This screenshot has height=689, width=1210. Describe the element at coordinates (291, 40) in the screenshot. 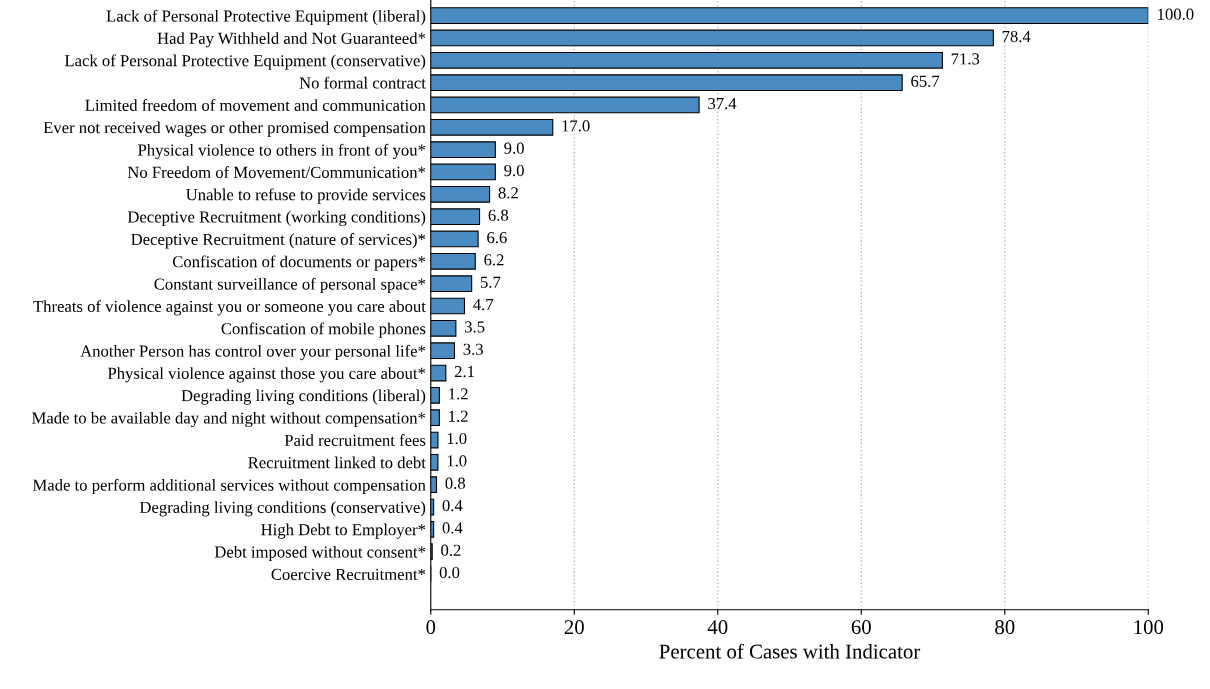

I see `y-tick-label: Had Pay Withheld and Not Guaranteed*` at that location.